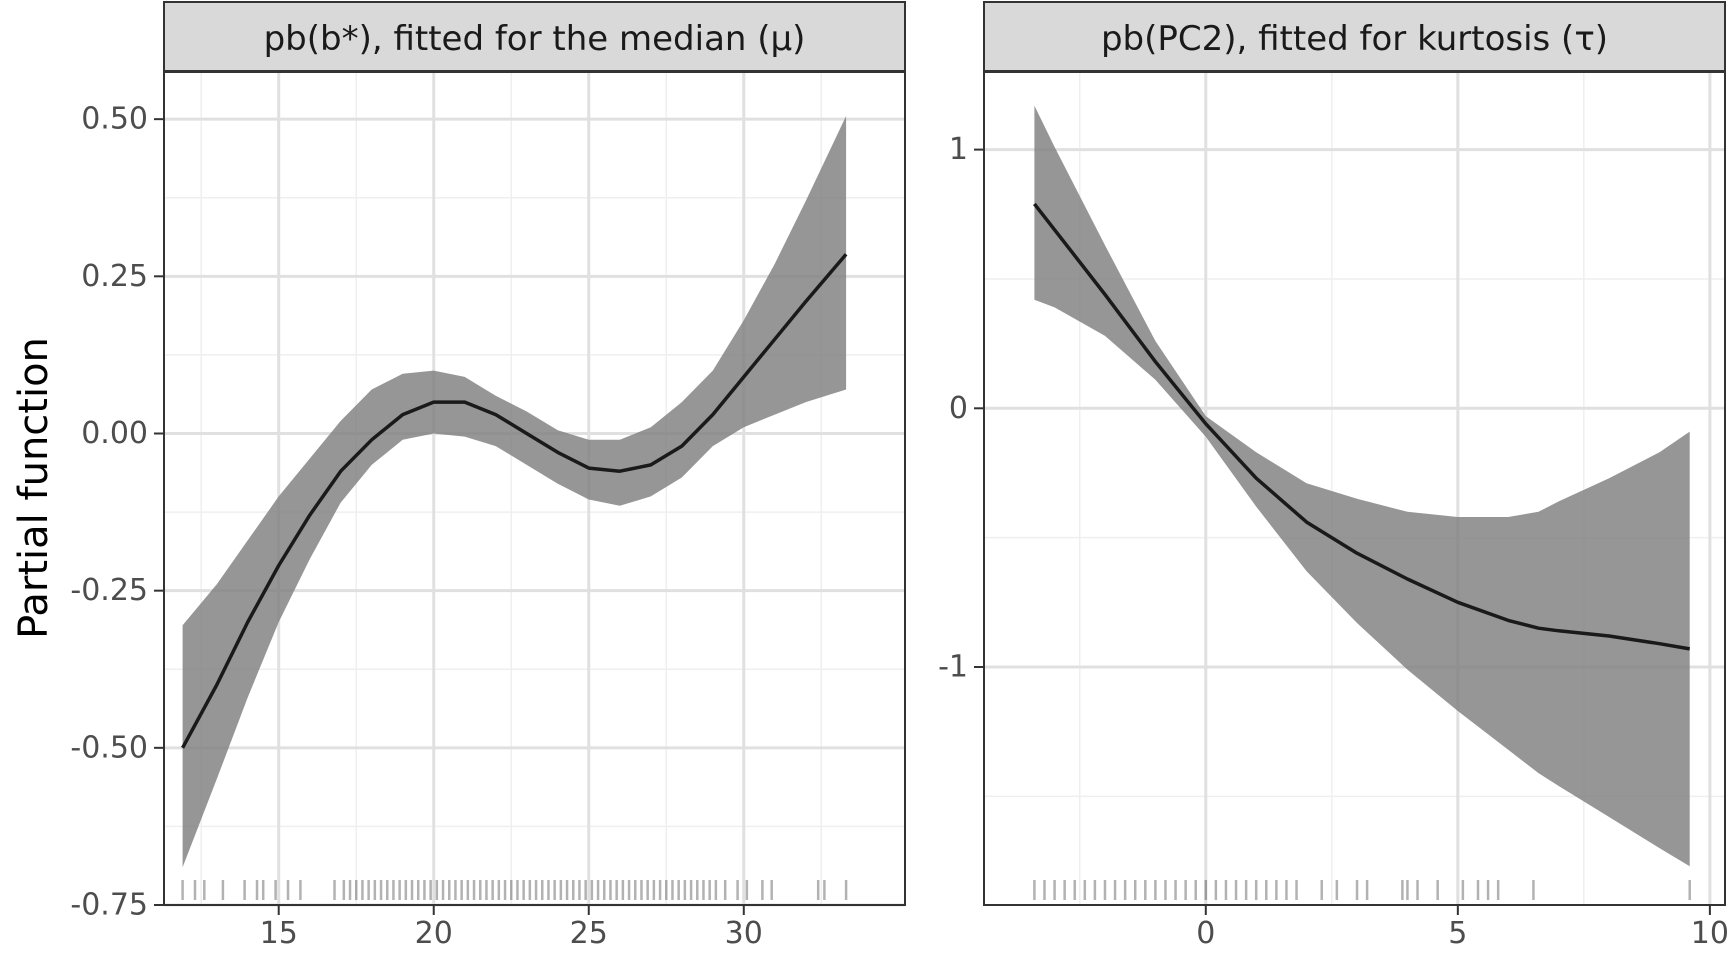 This screenshot has width=1732, height=953. I want to click on y-tick-label: -0.75, so click(109, 905).